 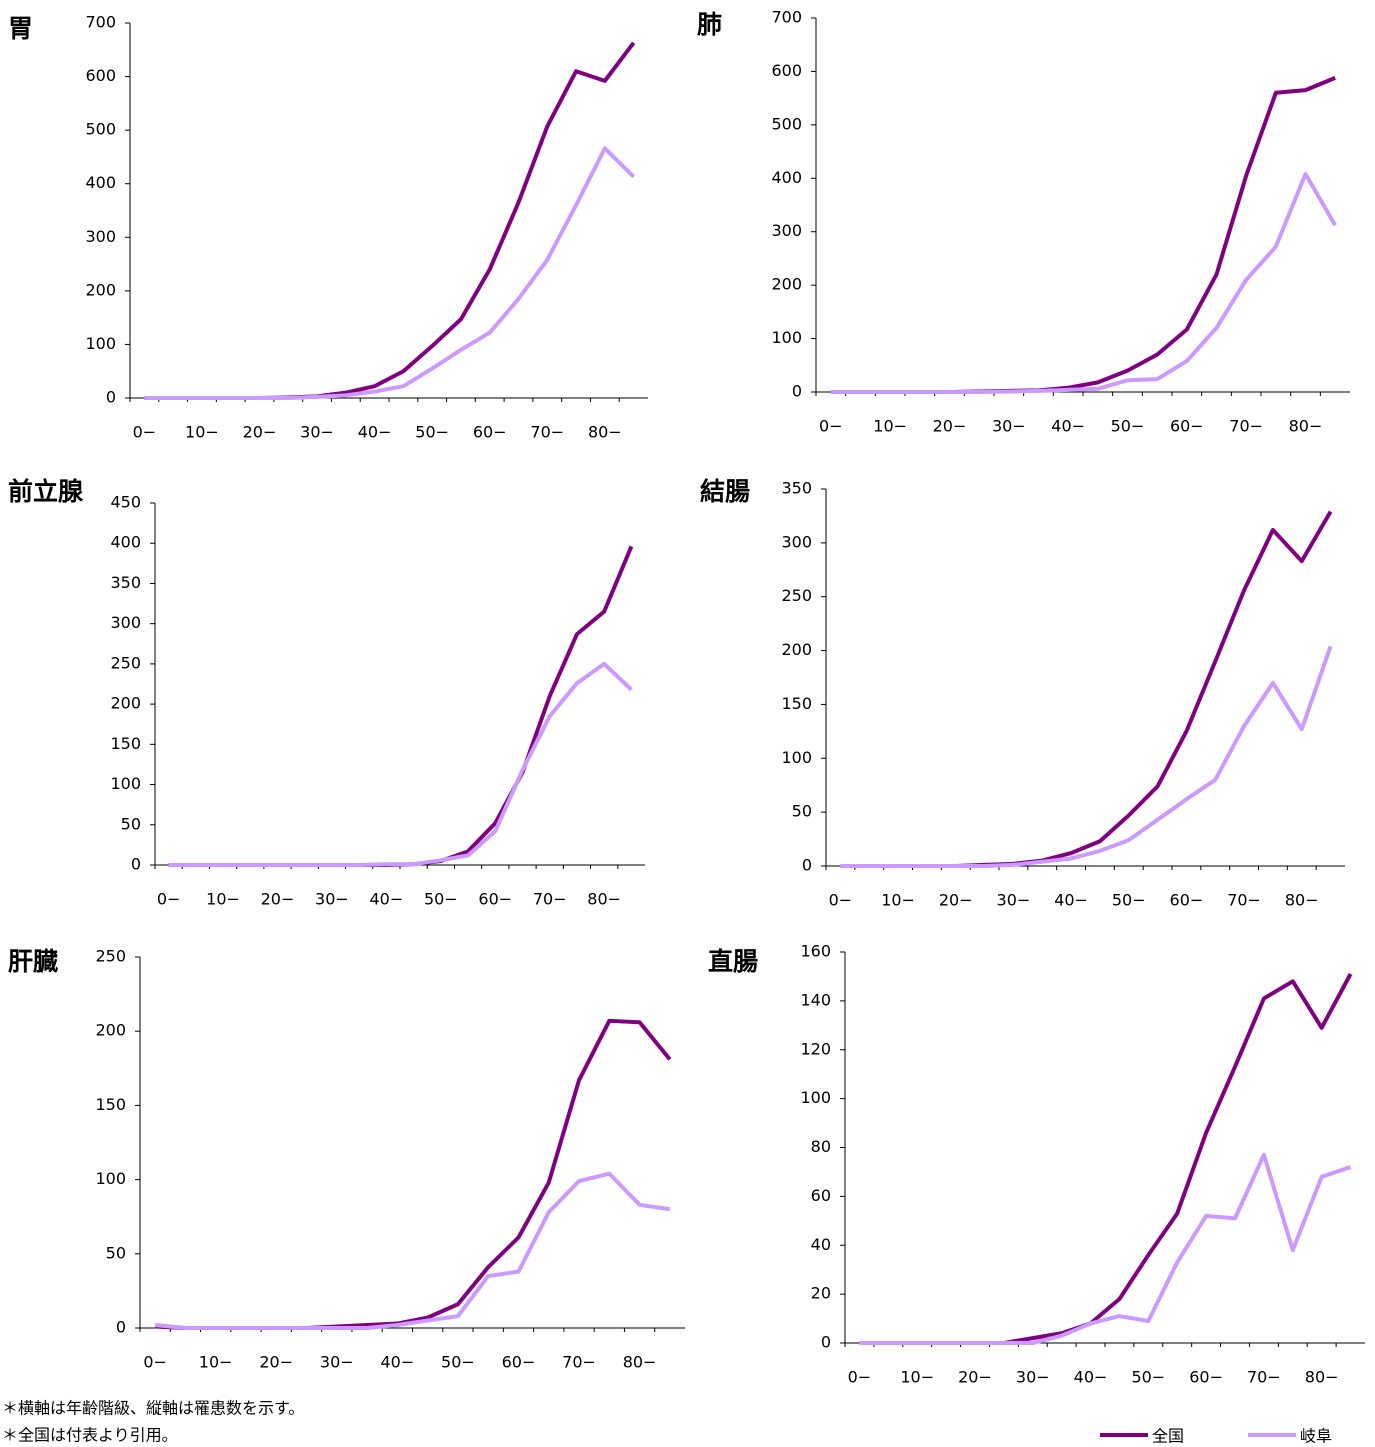 I want to click on footnote: ＊横軸は年齢階級、縦軸は罹患数を示す。, so click(x=153, y=1408).